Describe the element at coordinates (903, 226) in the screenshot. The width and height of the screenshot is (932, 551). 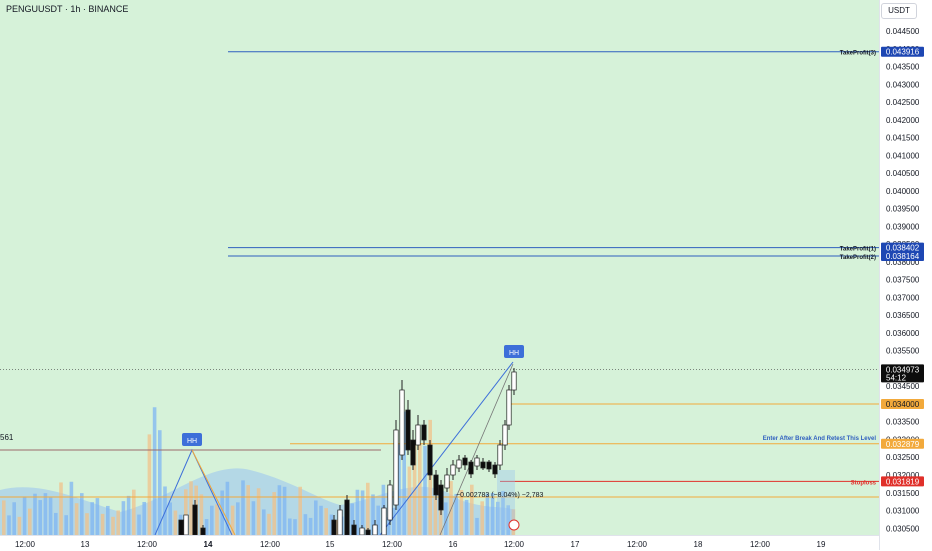
I see `price-tick-label: 0.039000` at that location.